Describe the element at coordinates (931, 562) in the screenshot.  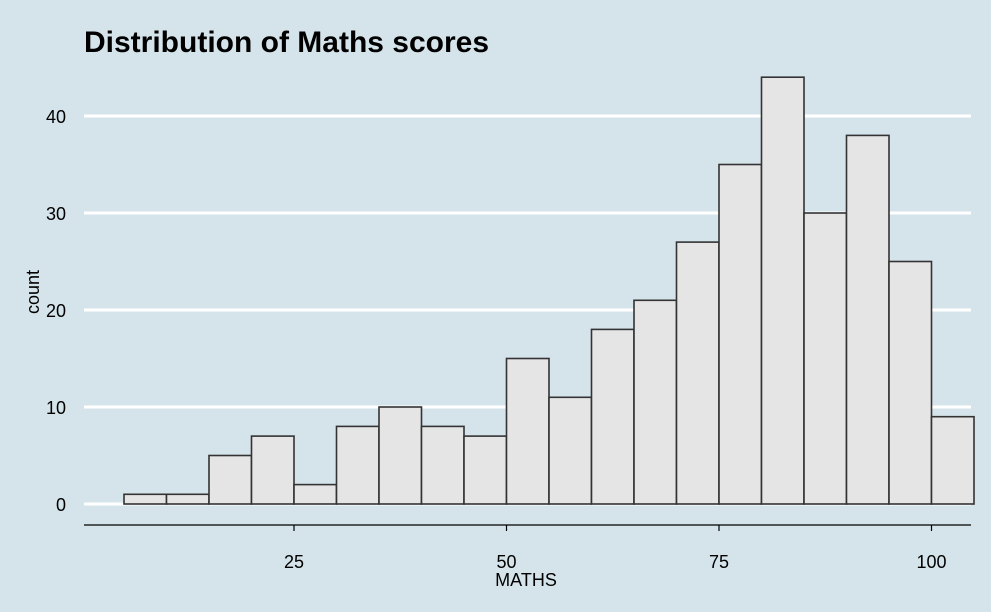
I see `x-tick-label-100: 100` at that location.